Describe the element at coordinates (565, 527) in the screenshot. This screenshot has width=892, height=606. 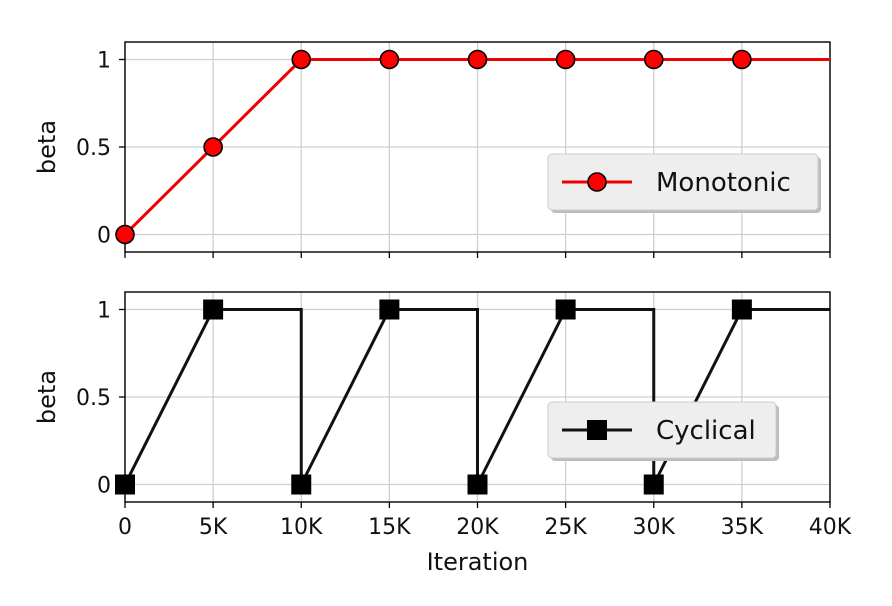
I see `x-tick-label: 25K` at that location.